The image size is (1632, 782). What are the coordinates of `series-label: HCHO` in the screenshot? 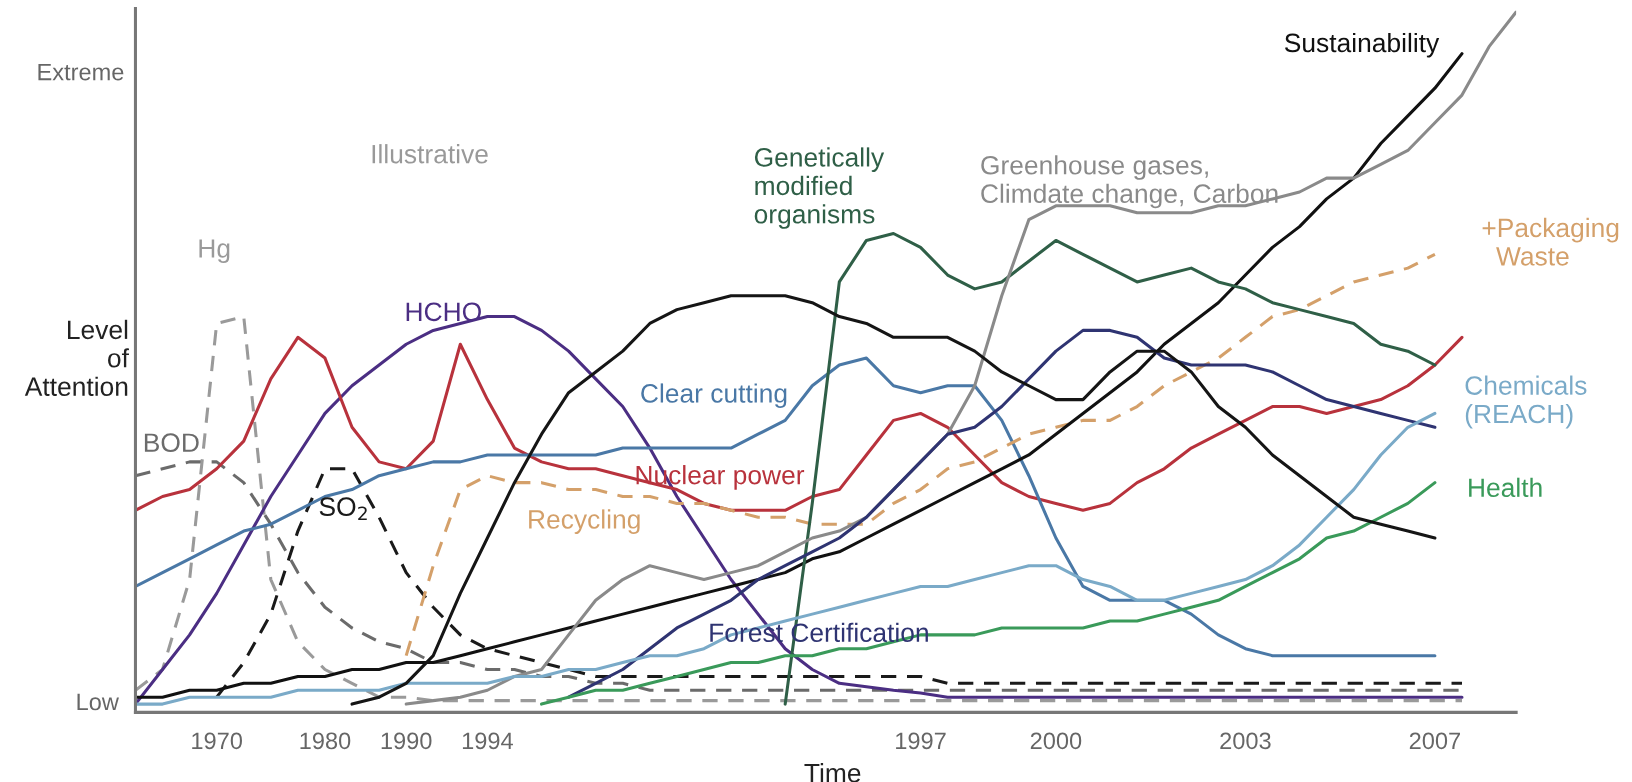 It's located at (443, 312).